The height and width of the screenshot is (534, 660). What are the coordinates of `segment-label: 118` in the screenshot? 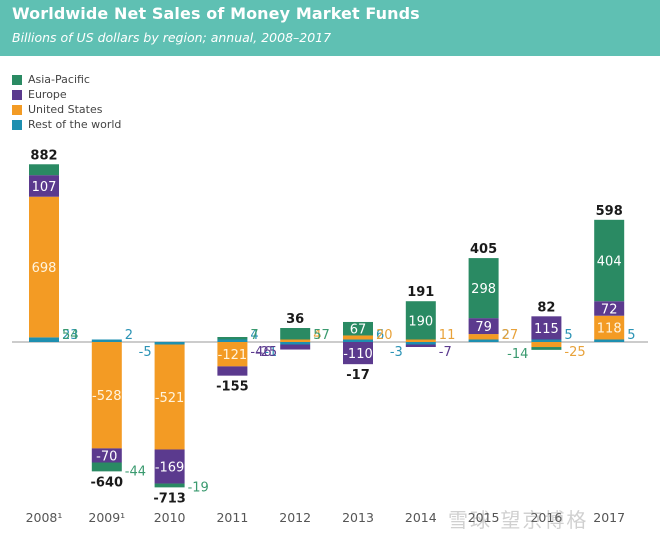 It's located at (609, 329).